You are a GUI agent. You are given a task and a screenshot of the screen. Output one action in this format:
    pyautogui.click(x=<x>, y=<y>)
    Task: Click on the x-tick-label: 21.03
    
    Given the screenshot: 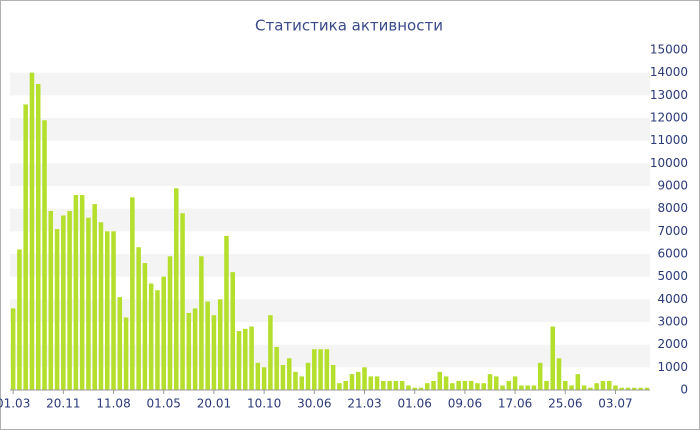 What is the action you would take?
    pyautogui.click(x=364, y=404)
    